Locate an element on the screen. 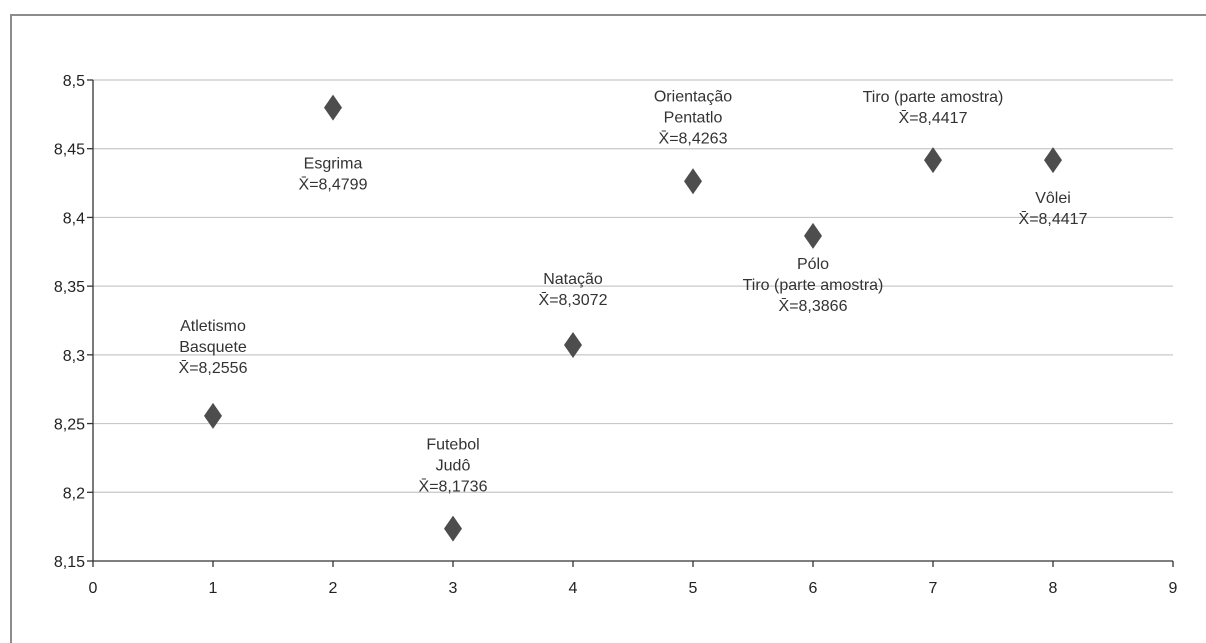  point-mean-label: X̄=8,3072 is located at coordinates (573, 300).